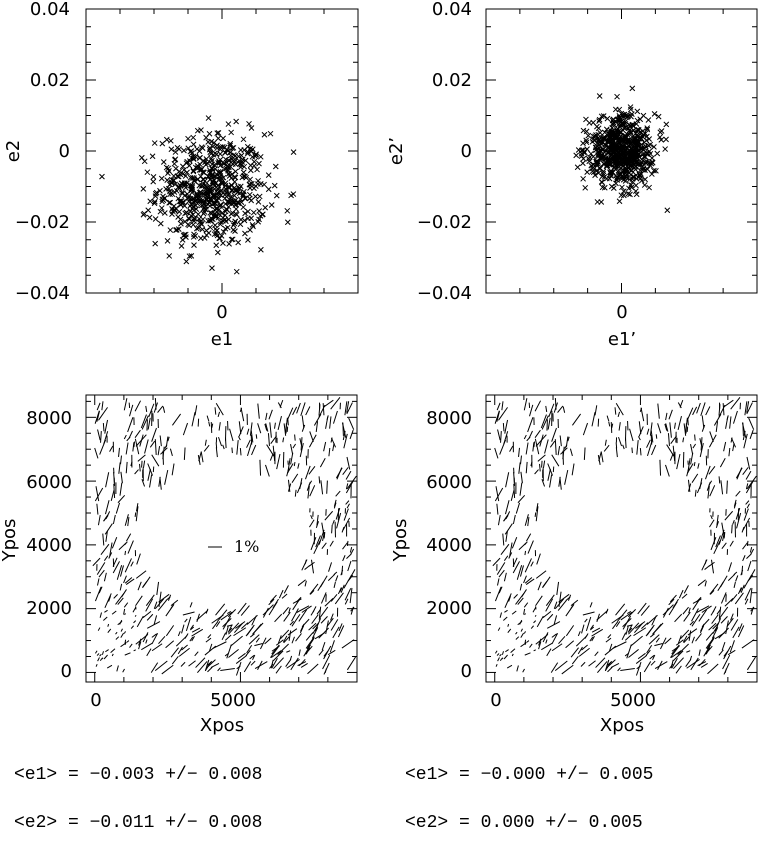 Image resolution: width=759 pixels, height=847 pixels. What do you see at coordinates (622, 339) in the screenshot?
I see `x-axis-label: e1’` at bounding box center [622, 339].